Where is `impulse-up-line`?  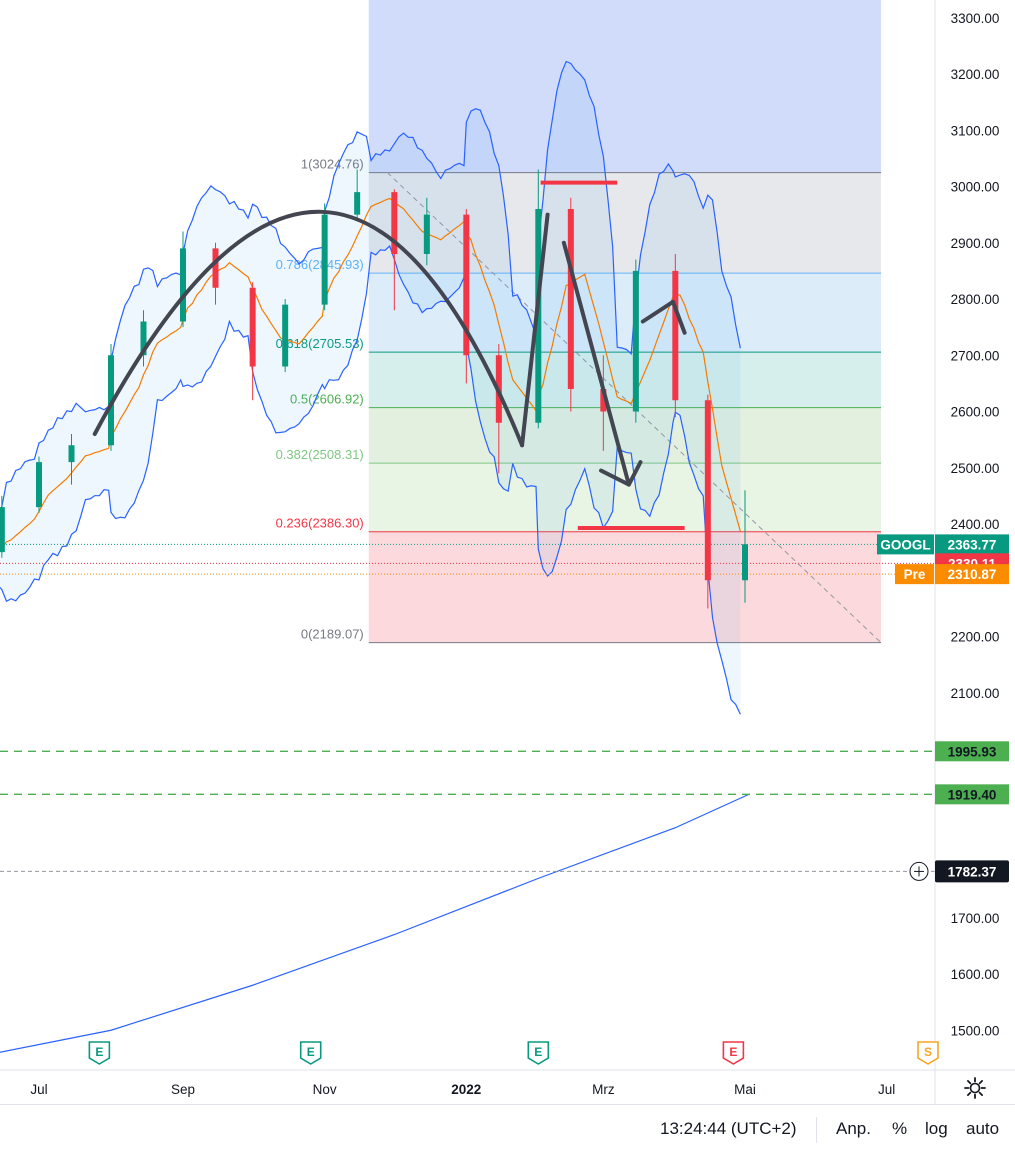
impulse-up-line is located at coordinates (535, 330).